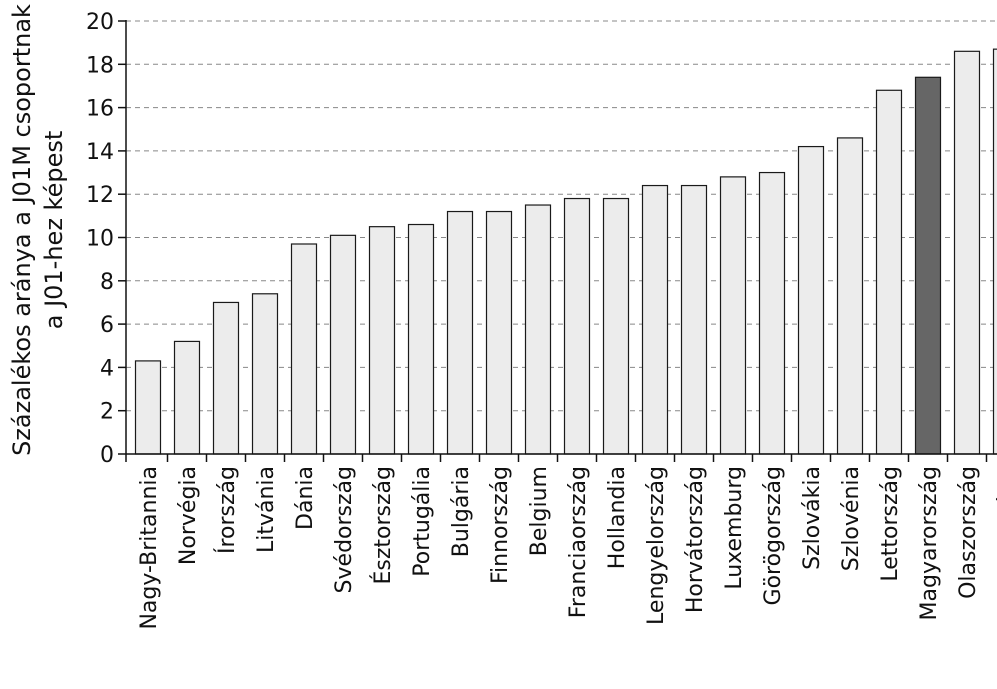 The image size is (997, 689). Describe the element at coordinates (266, 509) in the screenshot. I see `x-tick-label: Litvánia` at that location.